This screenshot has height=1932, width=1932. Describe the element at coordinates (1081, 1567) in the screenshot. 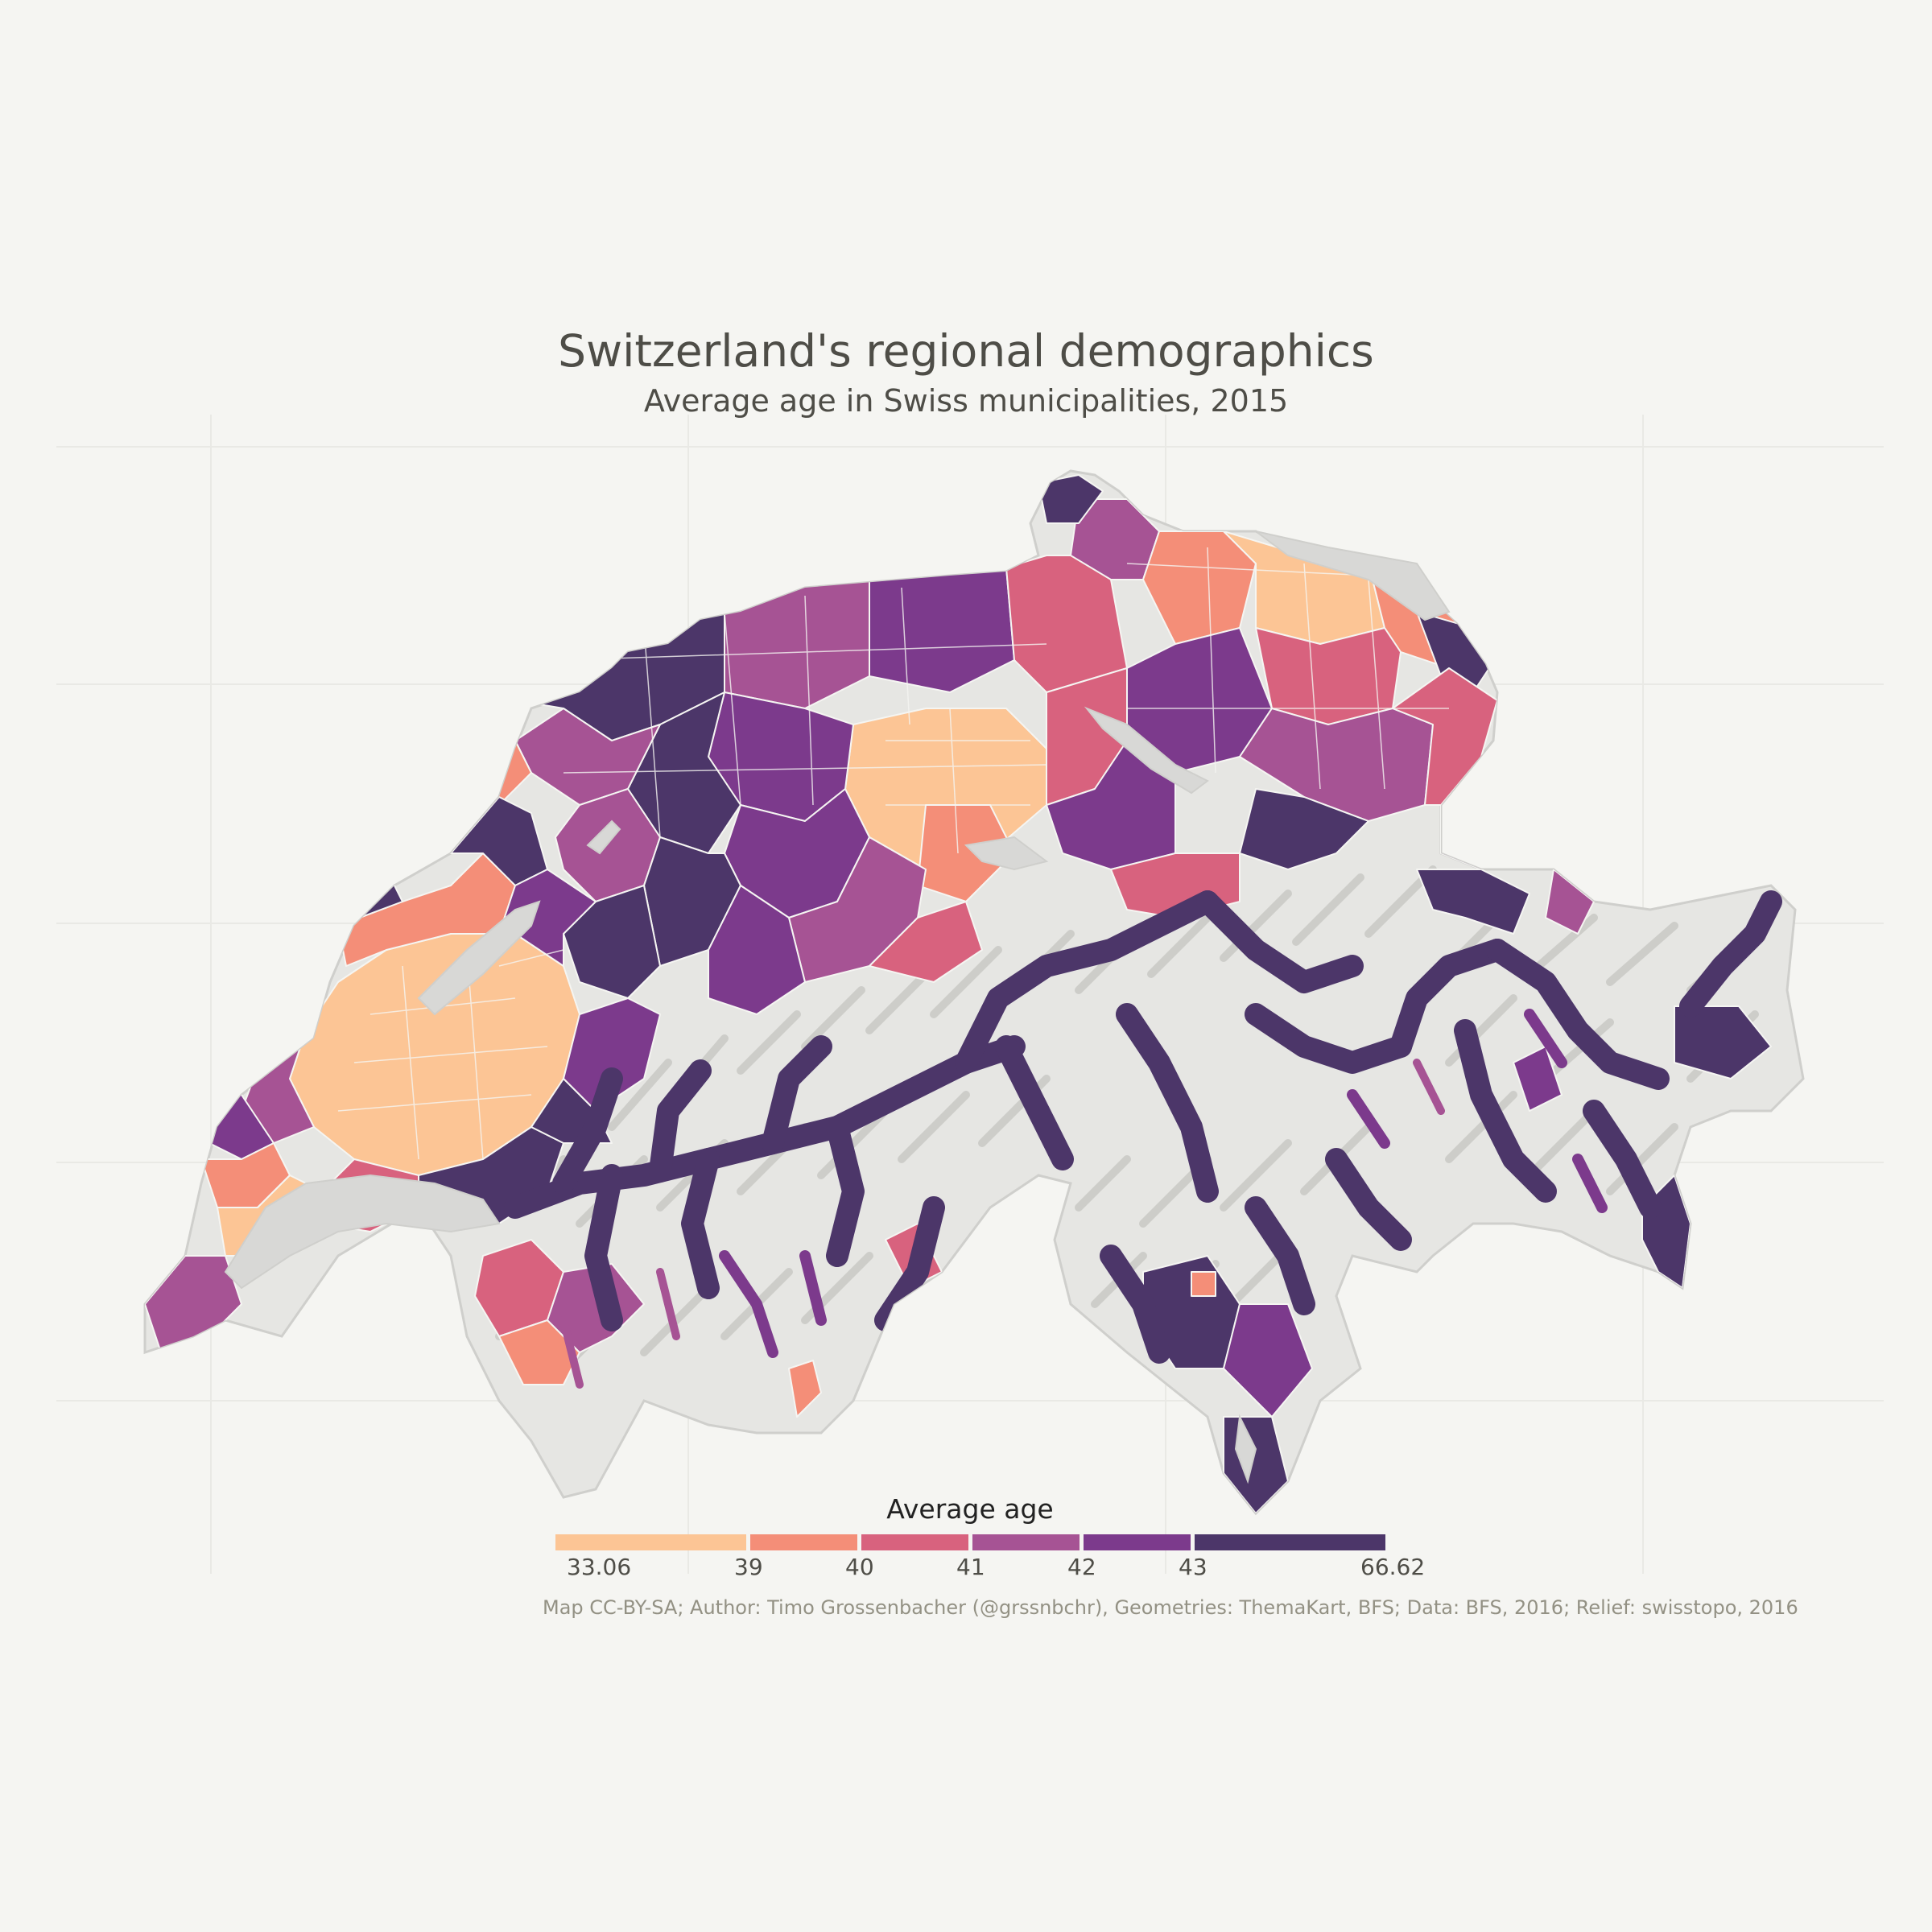

I see `legend-tick-label: 42` at that location.